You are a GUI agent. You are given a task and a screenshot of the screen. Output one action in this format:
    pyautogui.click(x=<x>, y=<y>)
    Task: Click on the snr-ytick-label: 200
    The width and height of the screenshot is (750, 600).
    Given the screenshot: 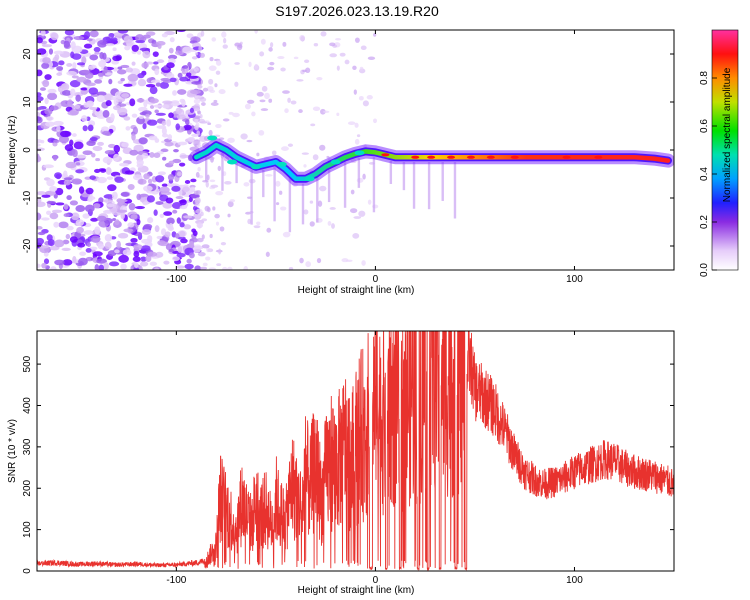 What is the action you would take?
    pyautogui.click(x=27, y=487)
    